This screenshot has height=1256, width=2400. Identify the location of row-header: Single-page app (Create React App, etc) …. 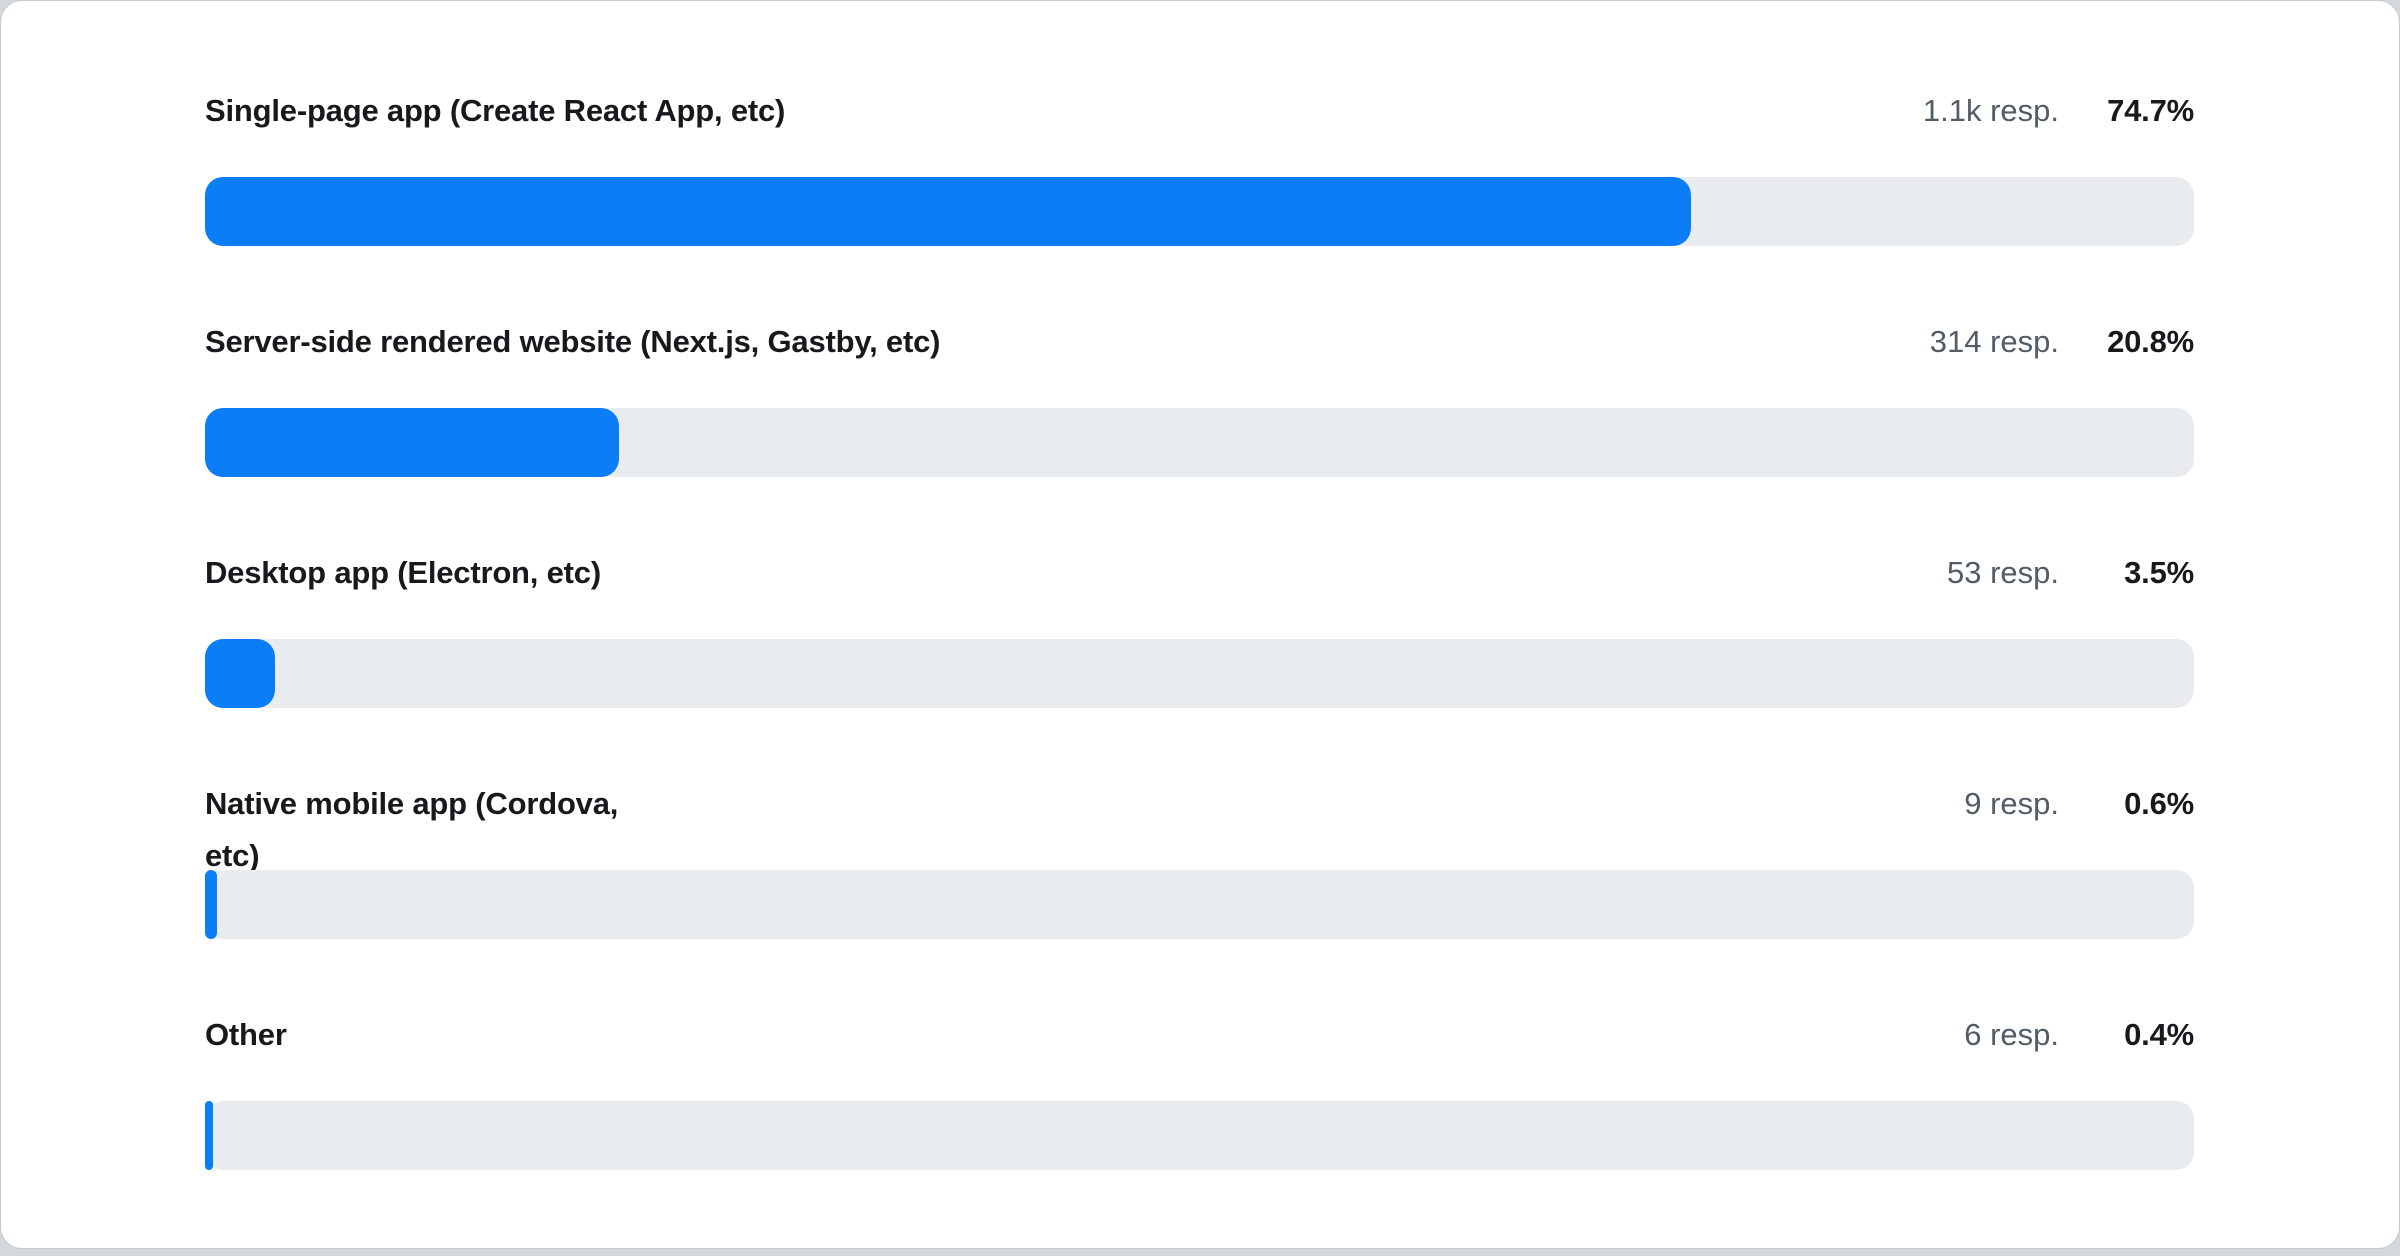
(1199, 131).